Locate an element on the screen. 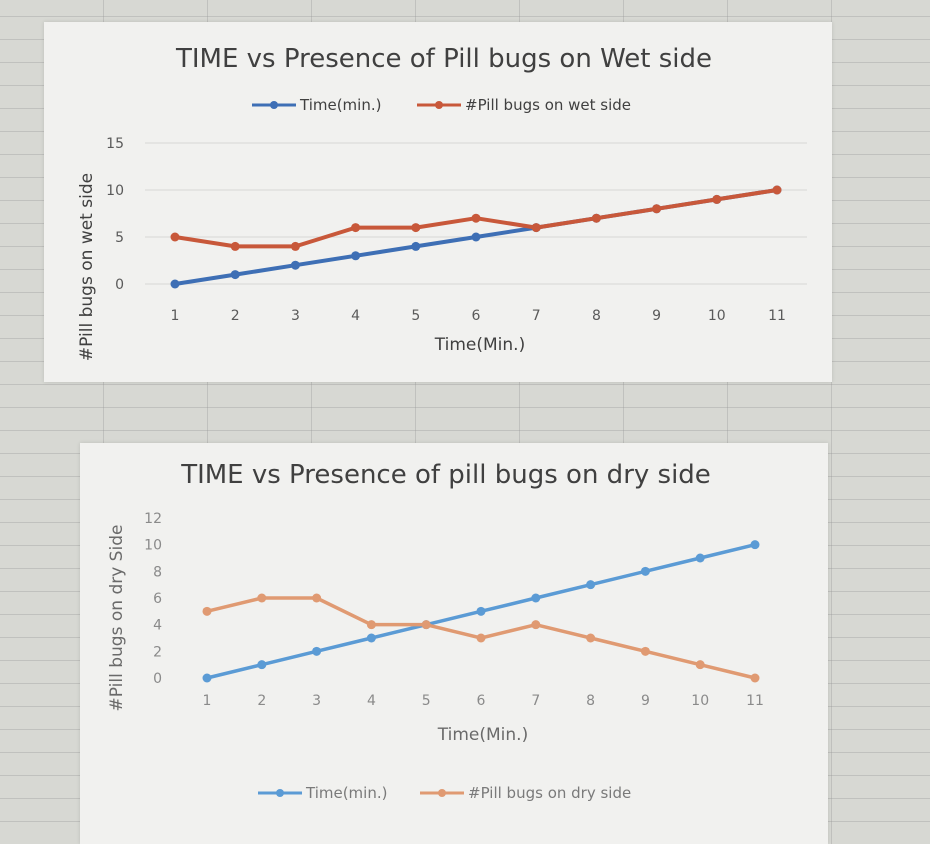 Image resolution: width=930 pixels, height=844 pixels. wet-chart-legend: Time(min.) #Pill bugs on wet side is located at coordinates (441, 105).